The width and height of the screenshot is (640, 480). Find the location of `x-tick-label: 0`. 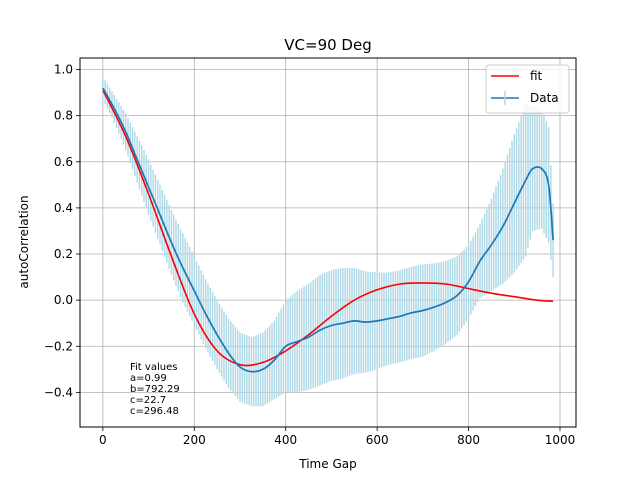

x-tick-label: 0 is located at coordinates (103, 440).